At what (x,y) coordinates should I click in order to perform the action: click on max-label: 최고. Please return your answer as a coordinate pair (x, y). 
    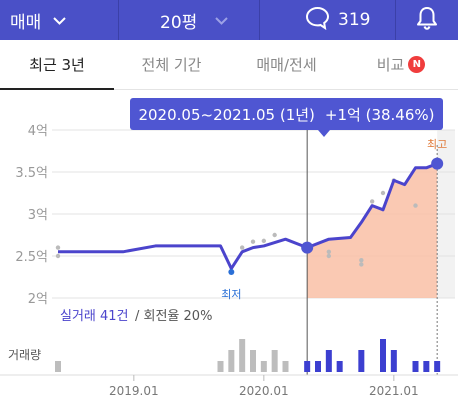
    Looking at the image, I should click on (437, 144).